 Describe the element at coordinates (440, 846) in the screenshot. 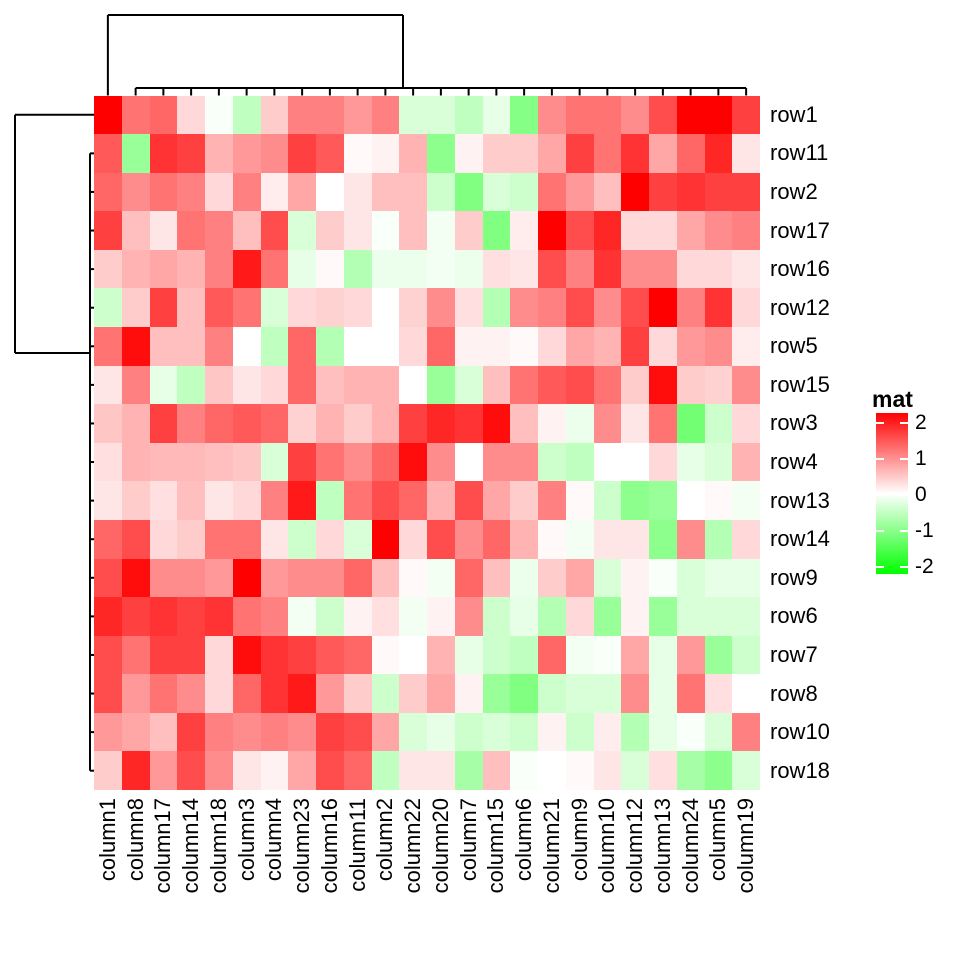

I see `column-label: column20` at that location.